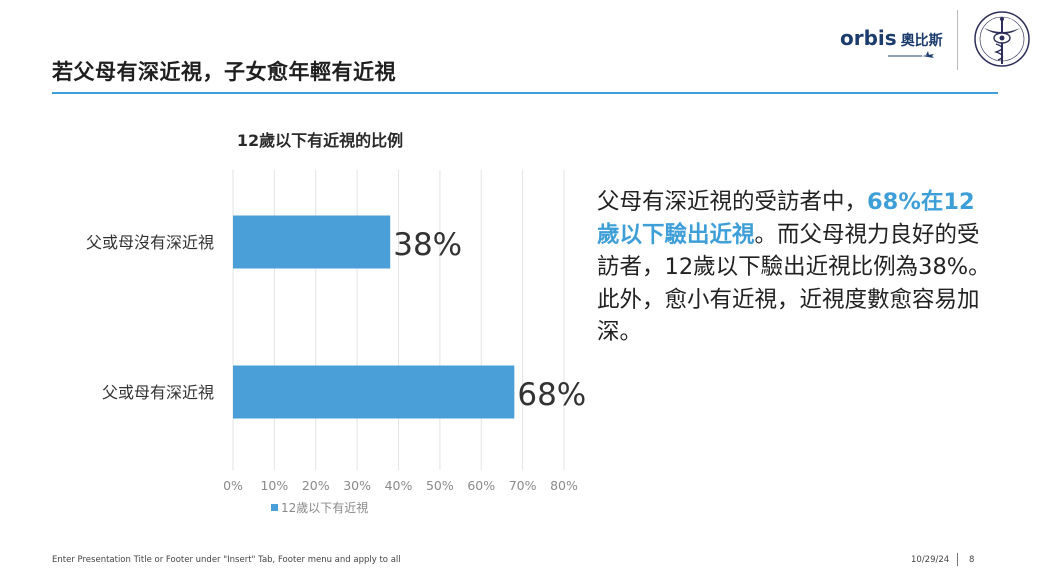 Image resolution: width=1050 pixels, height=580 pixels. What do you see at coordinates (911, 54) in the screenshot?
I see `airplane-icon` at bounding box center [911, 54].